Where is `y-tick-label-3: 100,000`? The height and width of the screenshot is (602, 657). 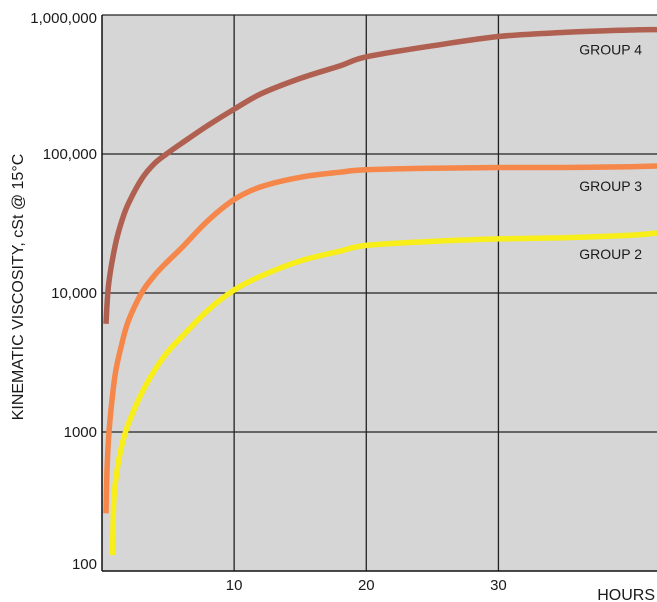 y-tick-label-3: 100,000 is located at coordinates (70, 154).